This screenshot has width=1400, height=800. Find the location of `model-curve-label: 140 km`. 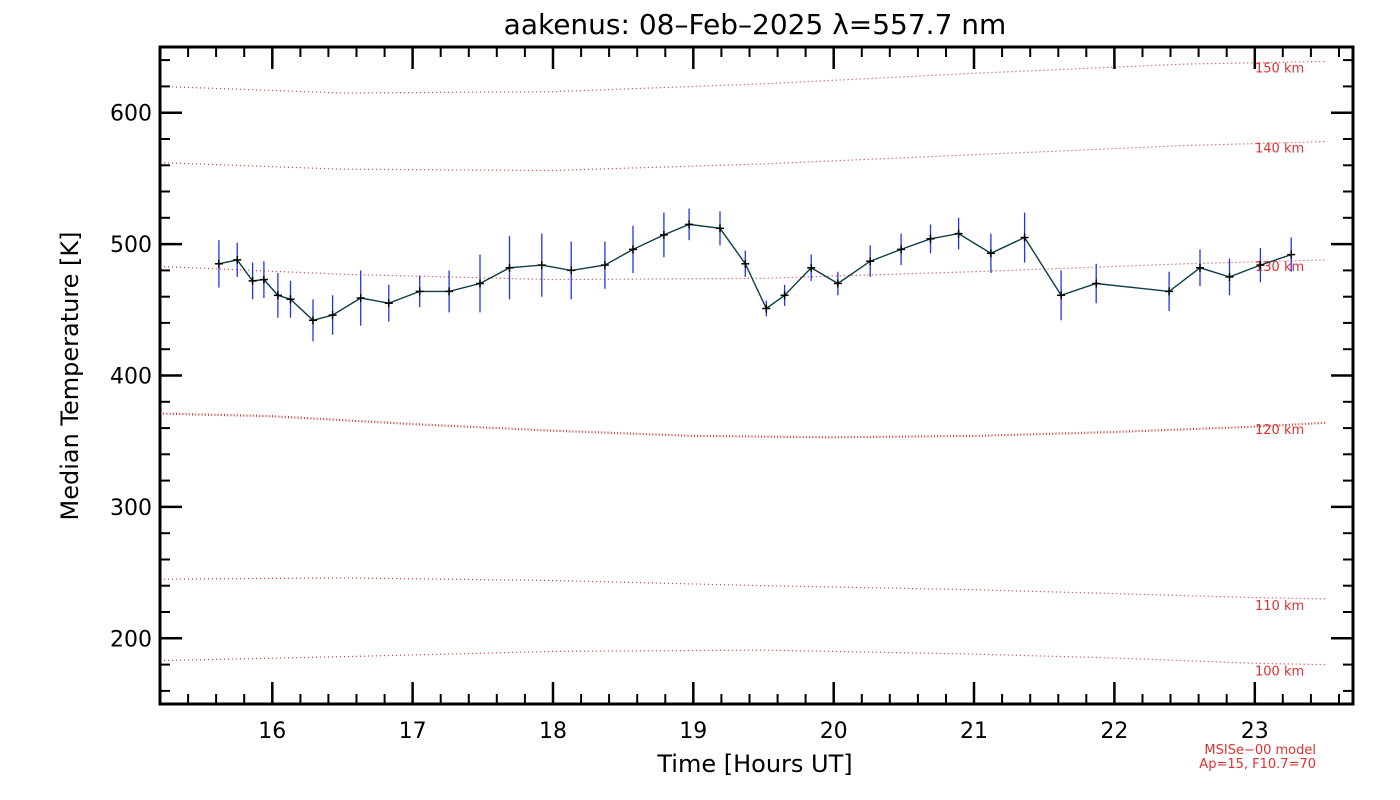

model-curve-label: 140 km is located at coordinates (1279, 149).